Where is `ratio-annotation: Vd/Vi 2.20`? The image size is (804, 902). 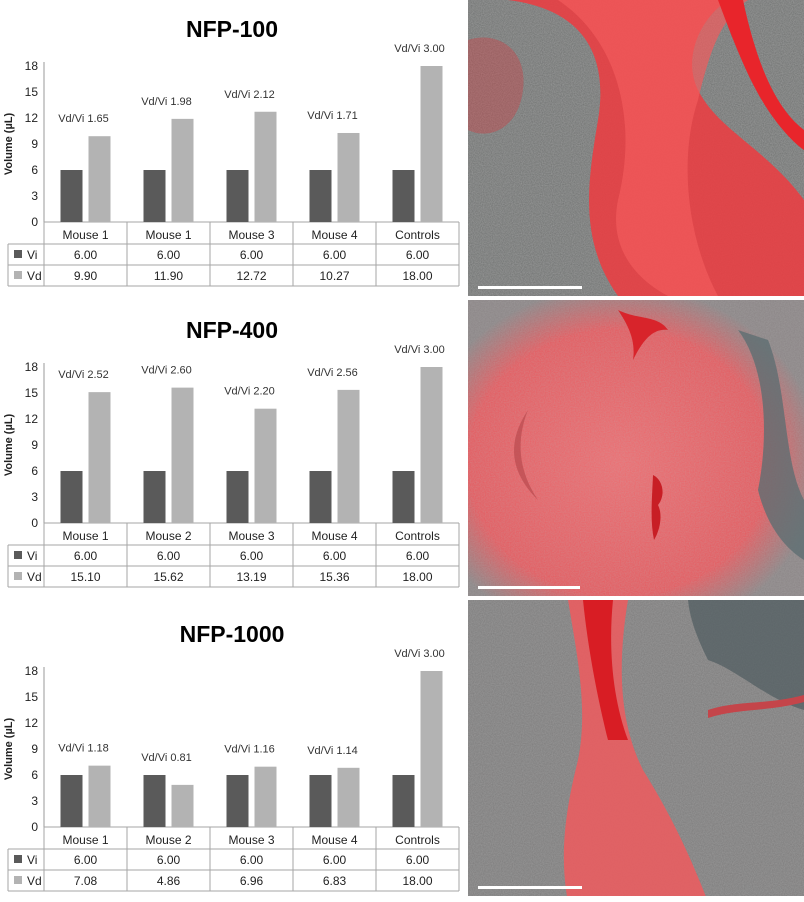 ratio-annotation: Vd/Vi 2.20 is located at coordinates (249, 392).